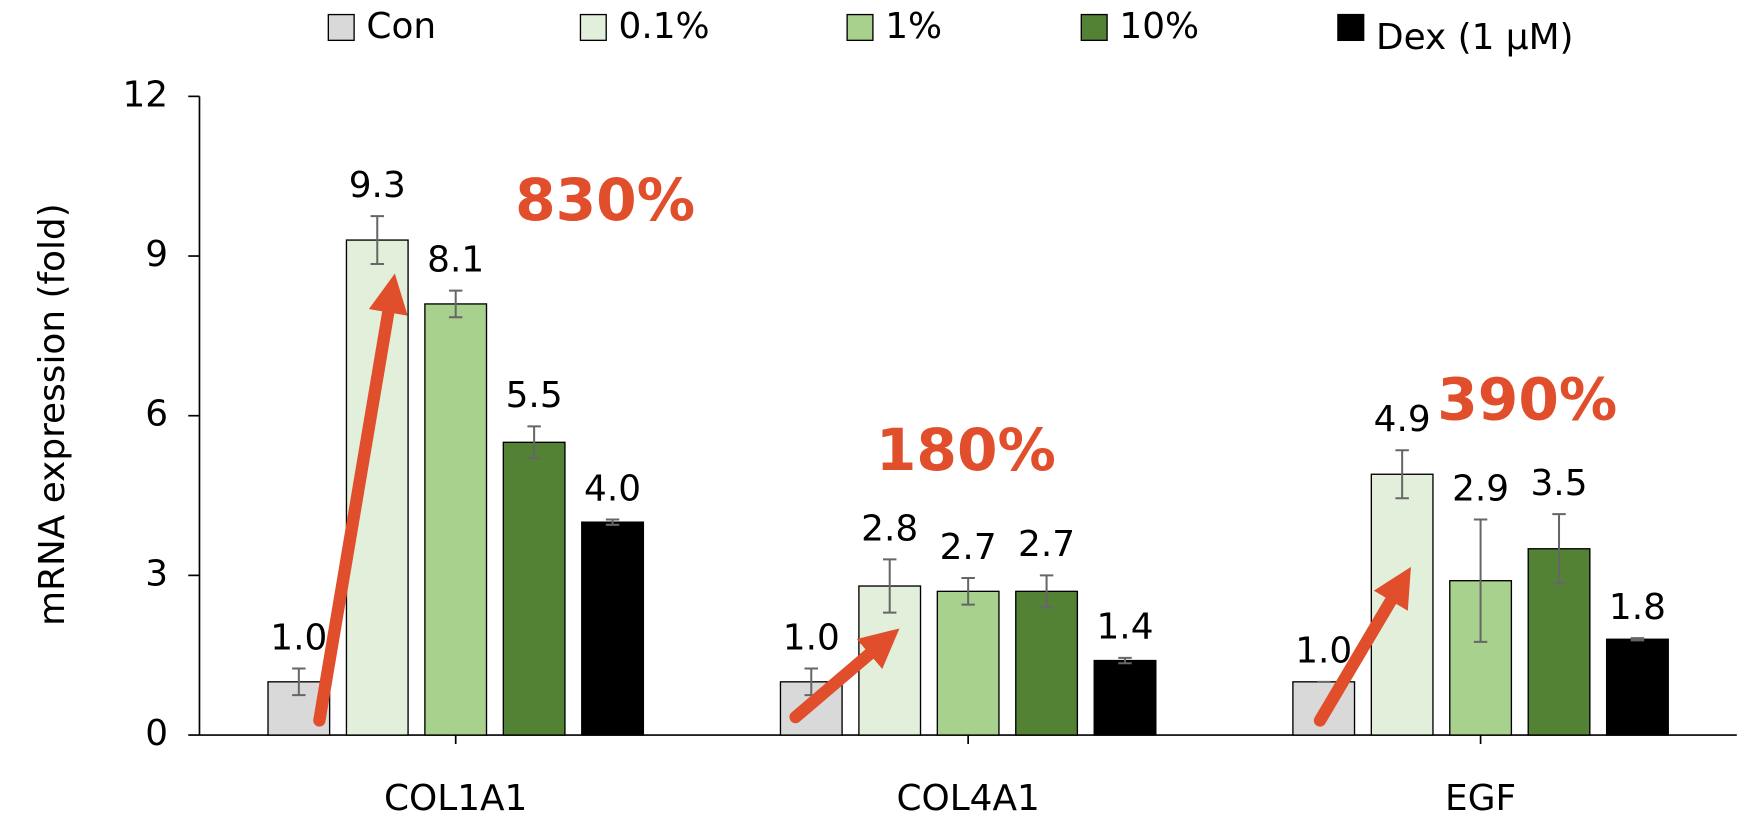 This screenshot has height=826, width=1757. Describe the element at coordinates (1527, 399) in the screenshot. I see `annotation: 390%` at that location.